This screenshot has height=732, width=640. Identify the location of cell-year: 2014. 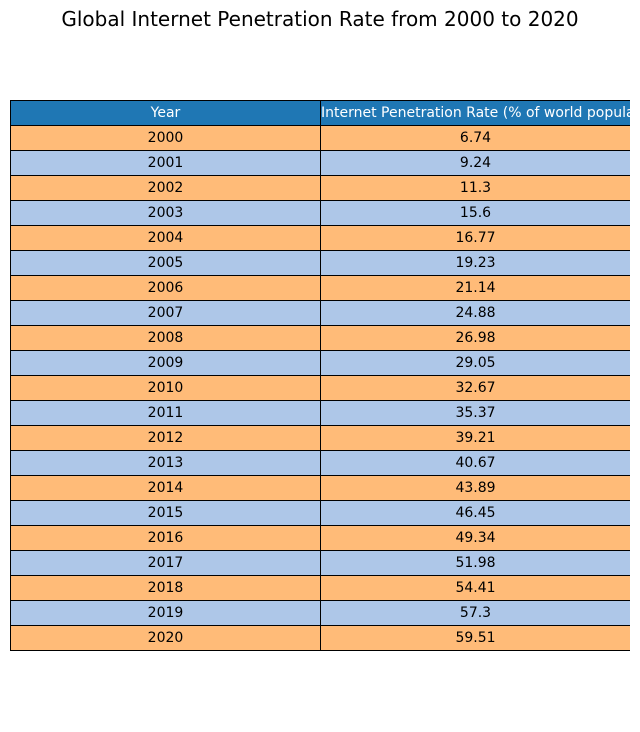
(165, 488).